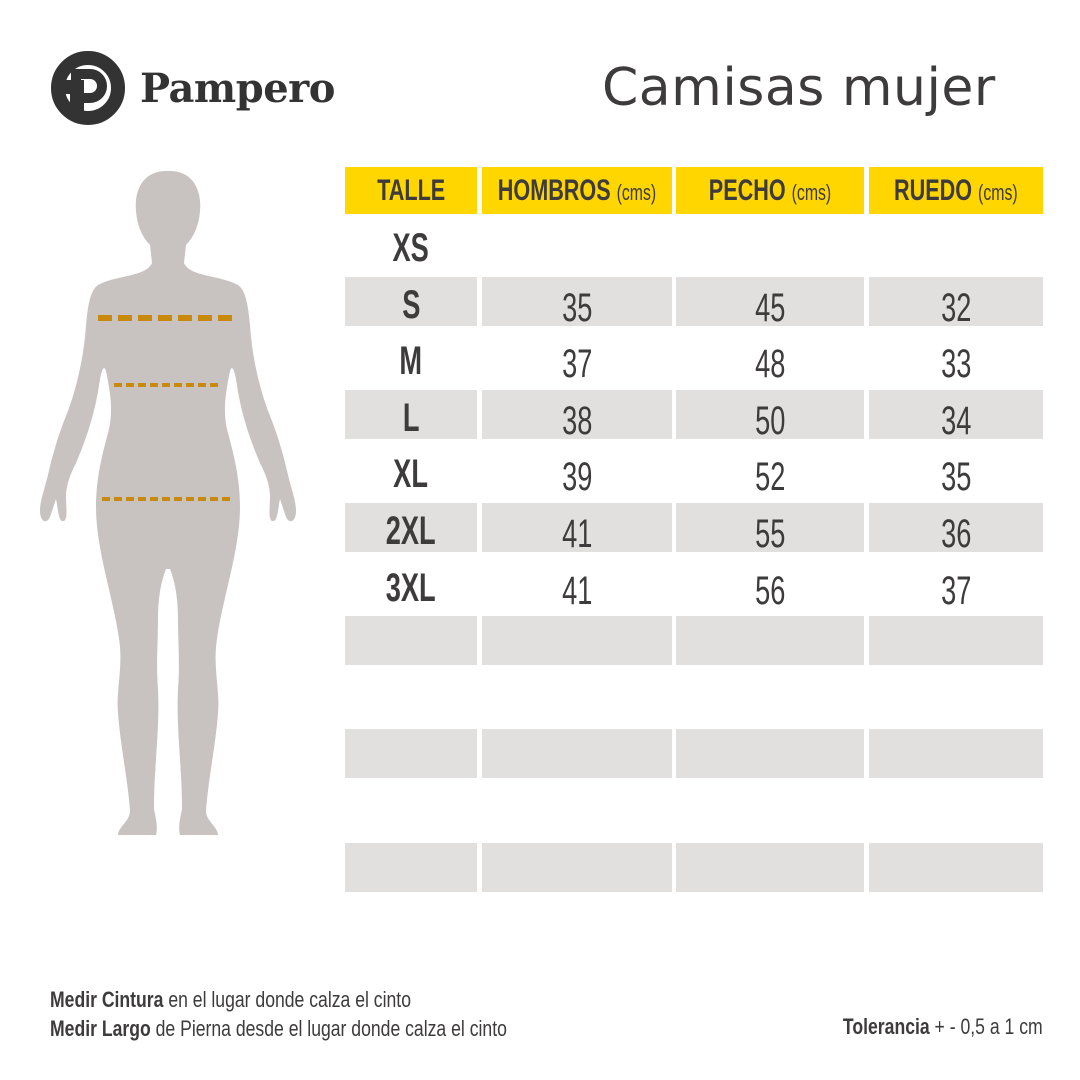 The width and height of the screenshot is (1080, 1080). I want to click on cell-pecho: 50, so click(770, 416).